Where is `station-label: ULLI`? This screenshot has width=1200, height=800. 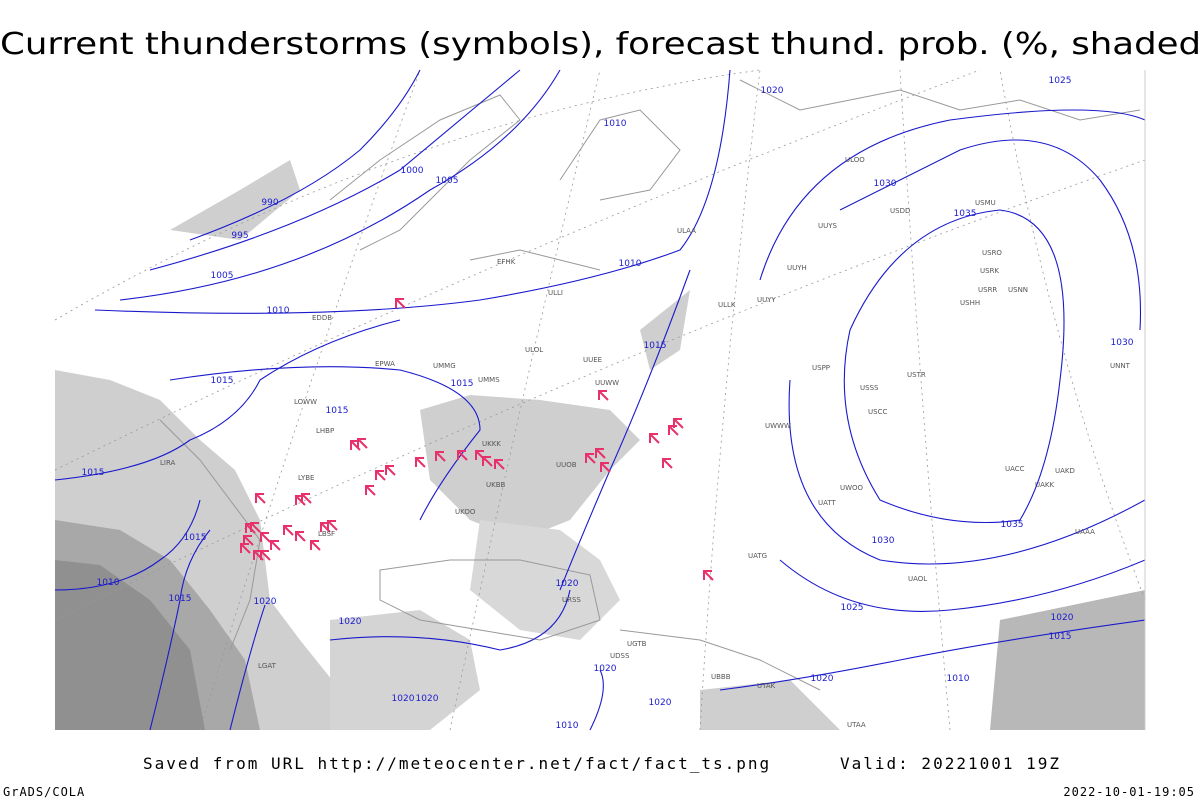
station-label: ULLI is located at coordinates (555, 293).